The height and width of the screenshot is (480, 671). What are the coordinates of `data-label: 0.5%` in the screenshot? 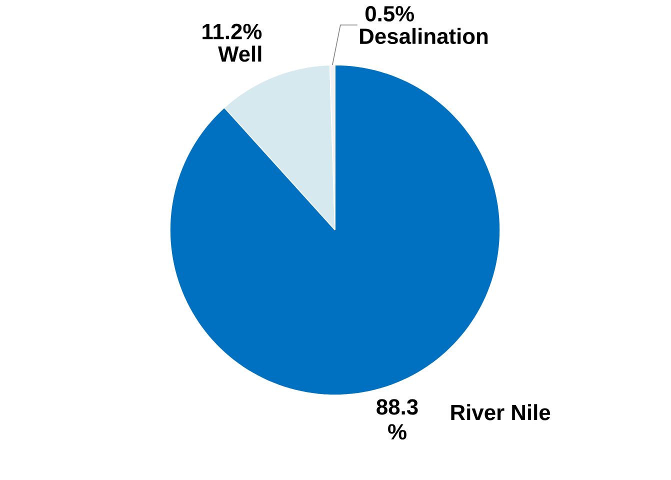 It's located at (389, 14).